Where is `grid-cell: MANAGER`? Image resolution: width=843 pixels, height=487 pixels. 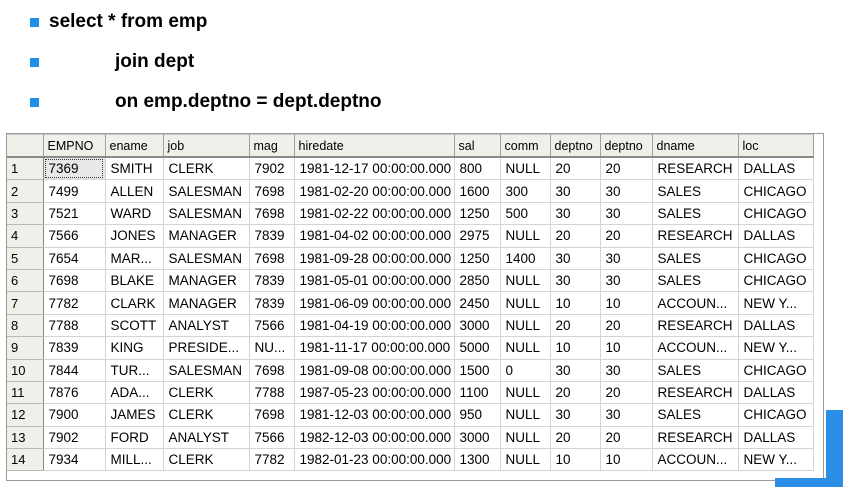
grid-cell: MANAGER is located at coordinates (206, 236).